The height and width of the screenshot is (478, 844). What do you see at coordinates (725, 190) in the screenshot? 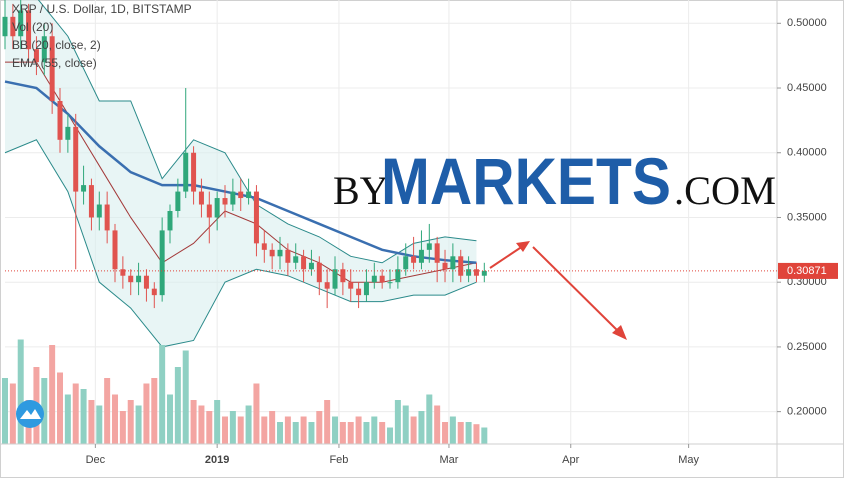
I see `watermark-suffix: .COM` at bounding box center [725, 190].